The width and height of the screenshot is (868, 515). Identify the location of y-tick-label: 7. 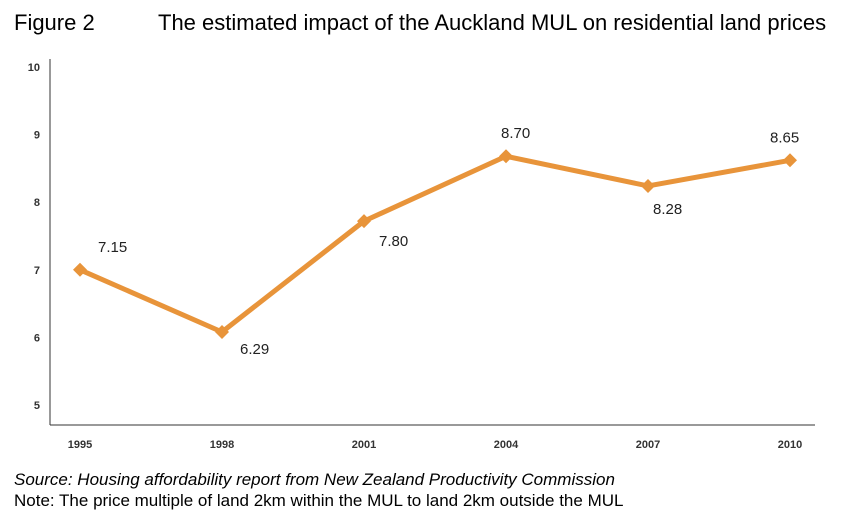
(37, 271).